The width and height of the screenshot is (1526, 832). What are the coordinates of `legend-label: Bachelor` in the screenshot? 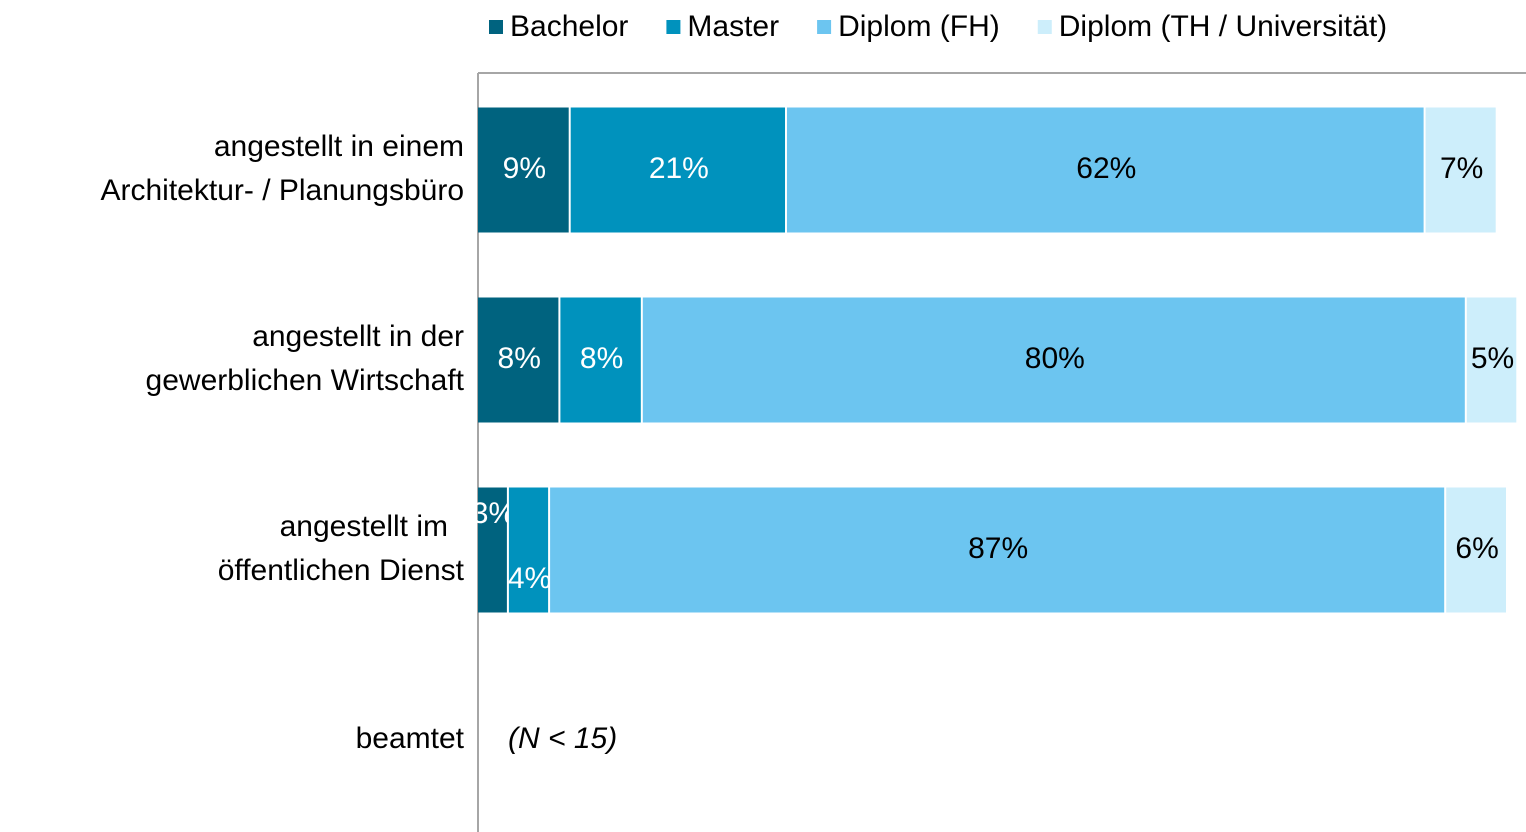 It's located at (569, 26).